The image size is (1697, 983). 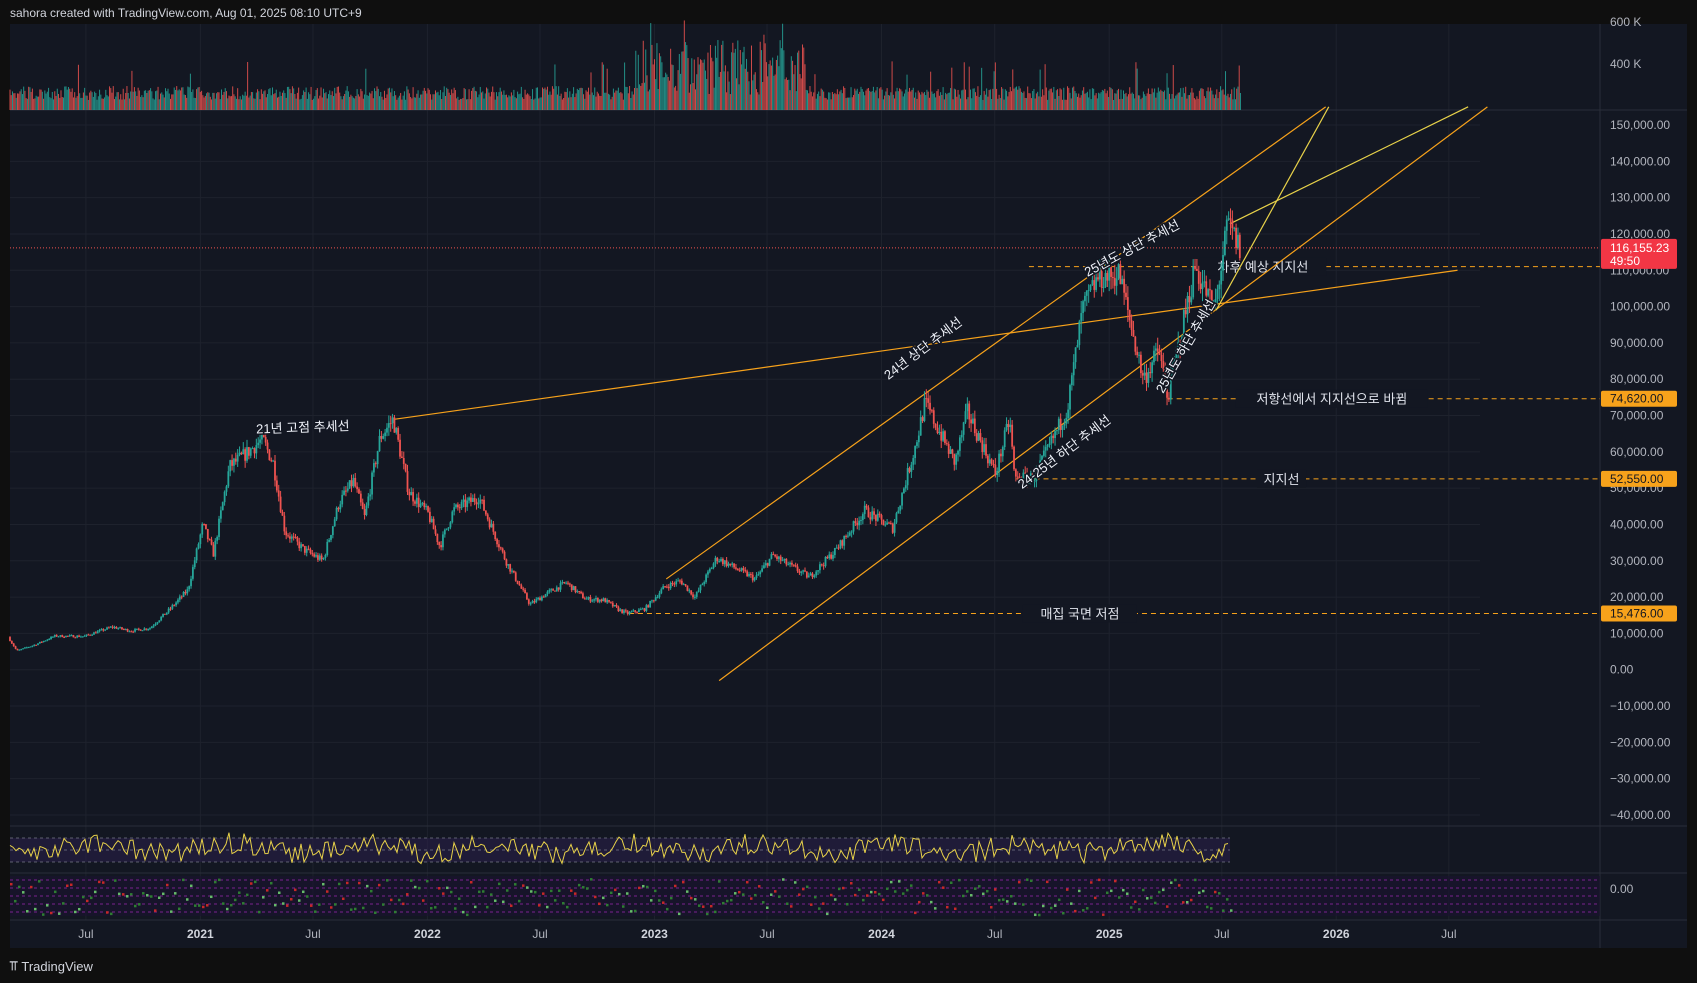 What do you see at coordinates (1640, 779) in the screenshot?
I see `price-tick-label: −30,000.00` at bounding box center [1640, 779].